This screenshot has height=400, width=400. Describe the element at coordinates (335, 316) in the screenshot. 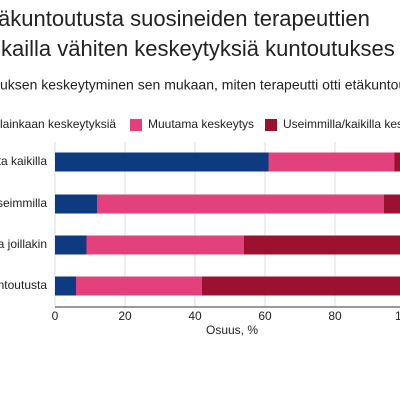

I see `x-tick-label: 80` at that location.